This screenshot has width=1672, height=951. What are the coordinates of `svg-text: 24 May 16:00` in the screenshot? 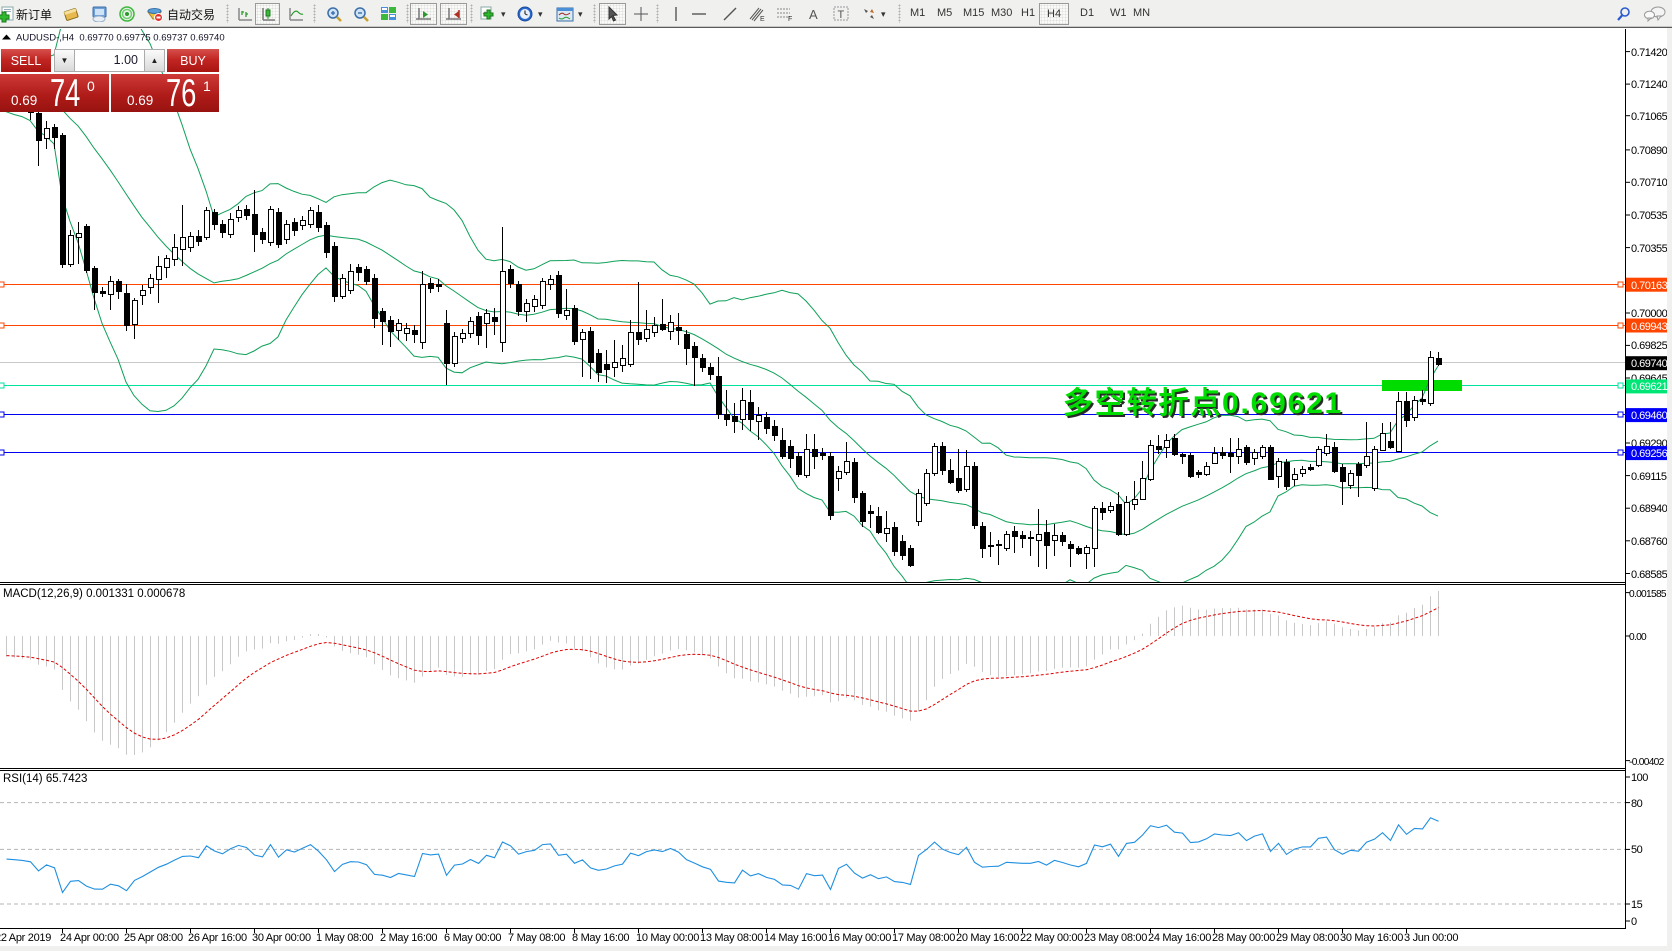 It's located at (1179, 938).